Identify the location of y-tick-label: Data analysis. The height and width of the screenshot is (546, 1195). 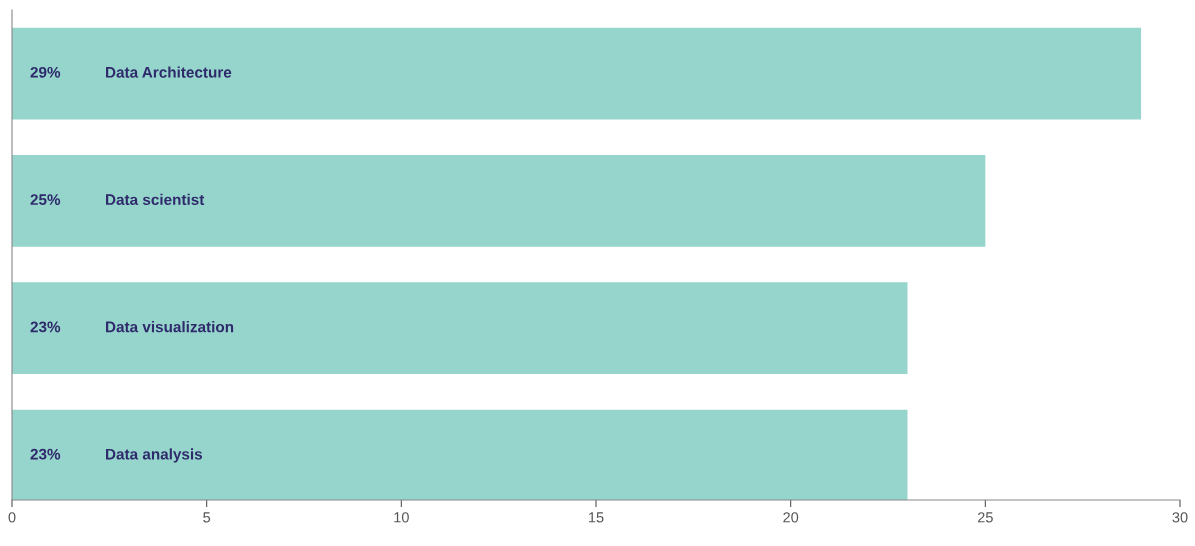
(154, 455).